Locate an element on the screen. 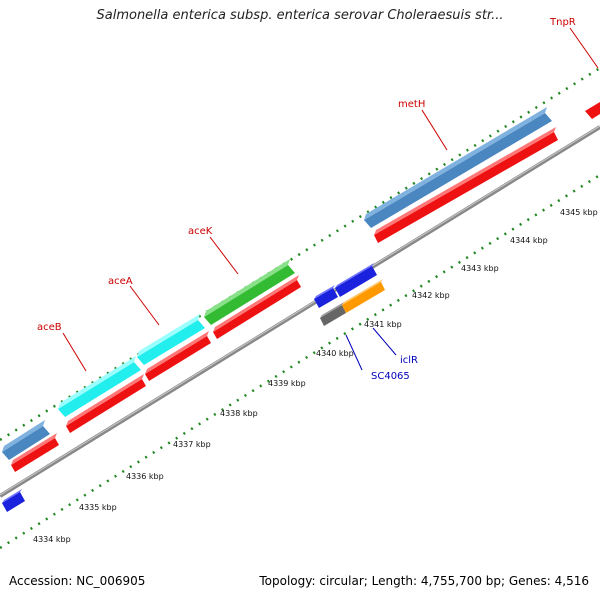  tick-label: 4343 kbp is located at coordinates (480, 268).